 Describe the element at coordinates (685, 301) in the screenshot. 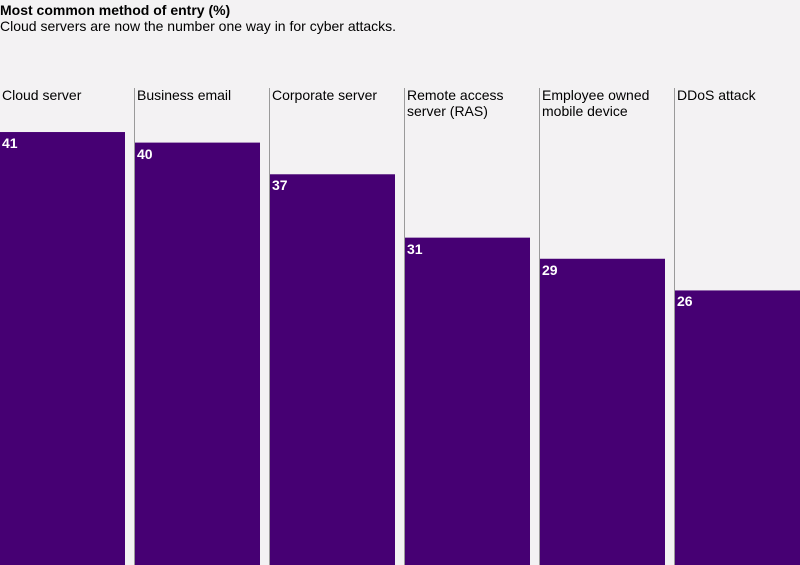

I see `value-label: 26` at that location.